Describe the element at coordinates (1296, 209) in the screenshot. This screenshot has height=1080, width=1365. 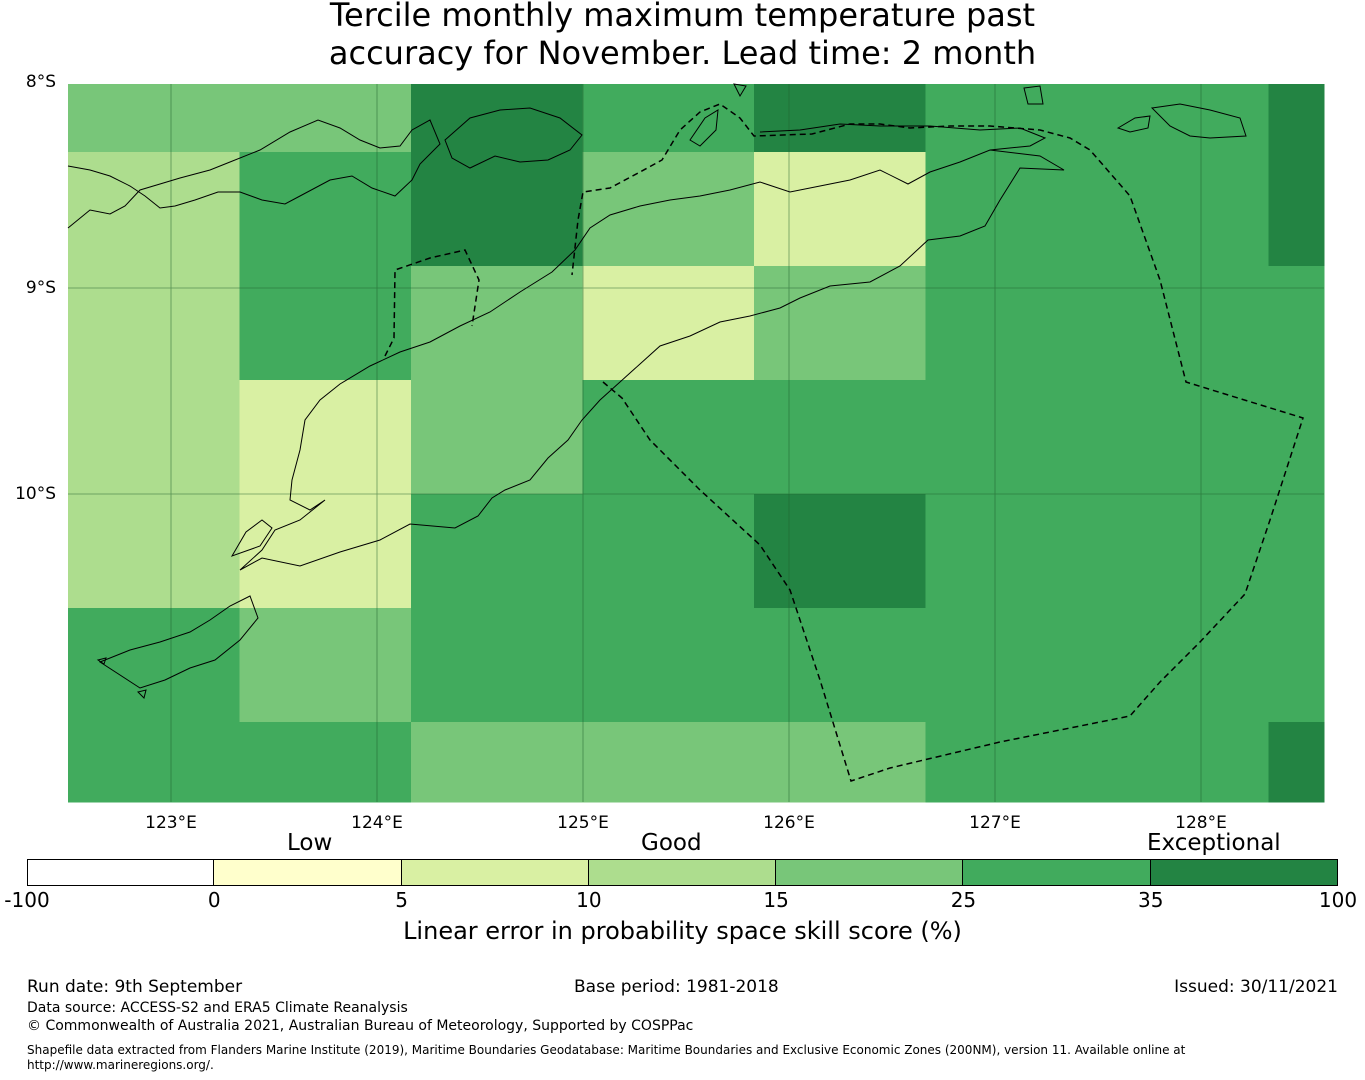
I see `grid-cell-r1-c7` at that location.